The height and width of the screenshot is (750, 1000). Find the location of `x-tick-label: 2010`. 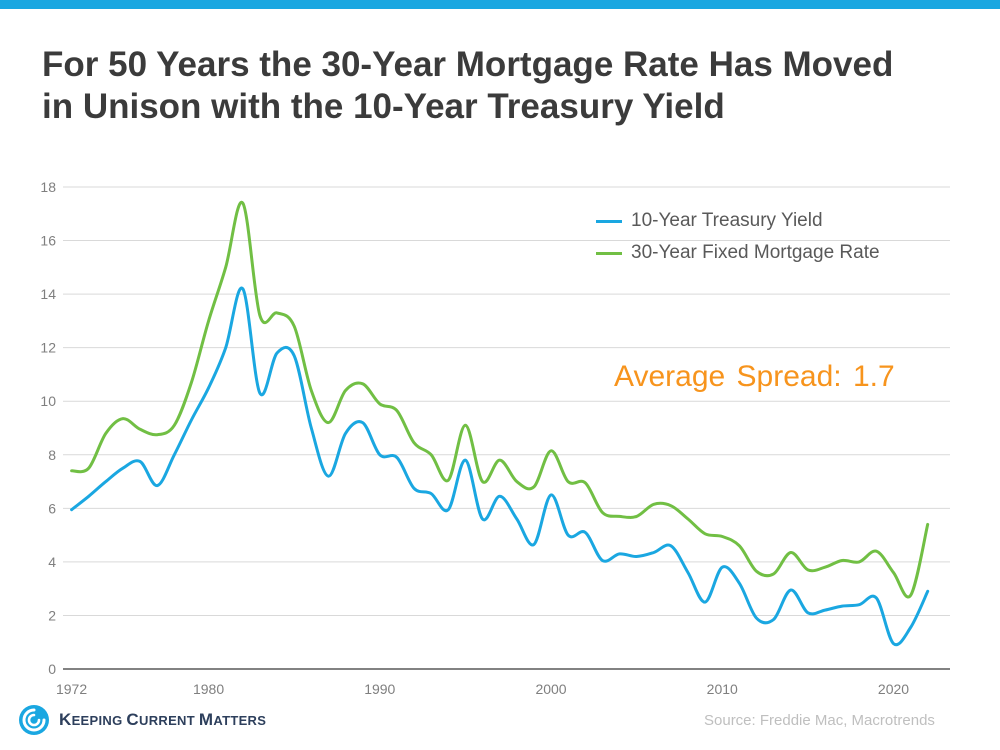

x-tick-label: 2010 is located at coordinates (722, 689).